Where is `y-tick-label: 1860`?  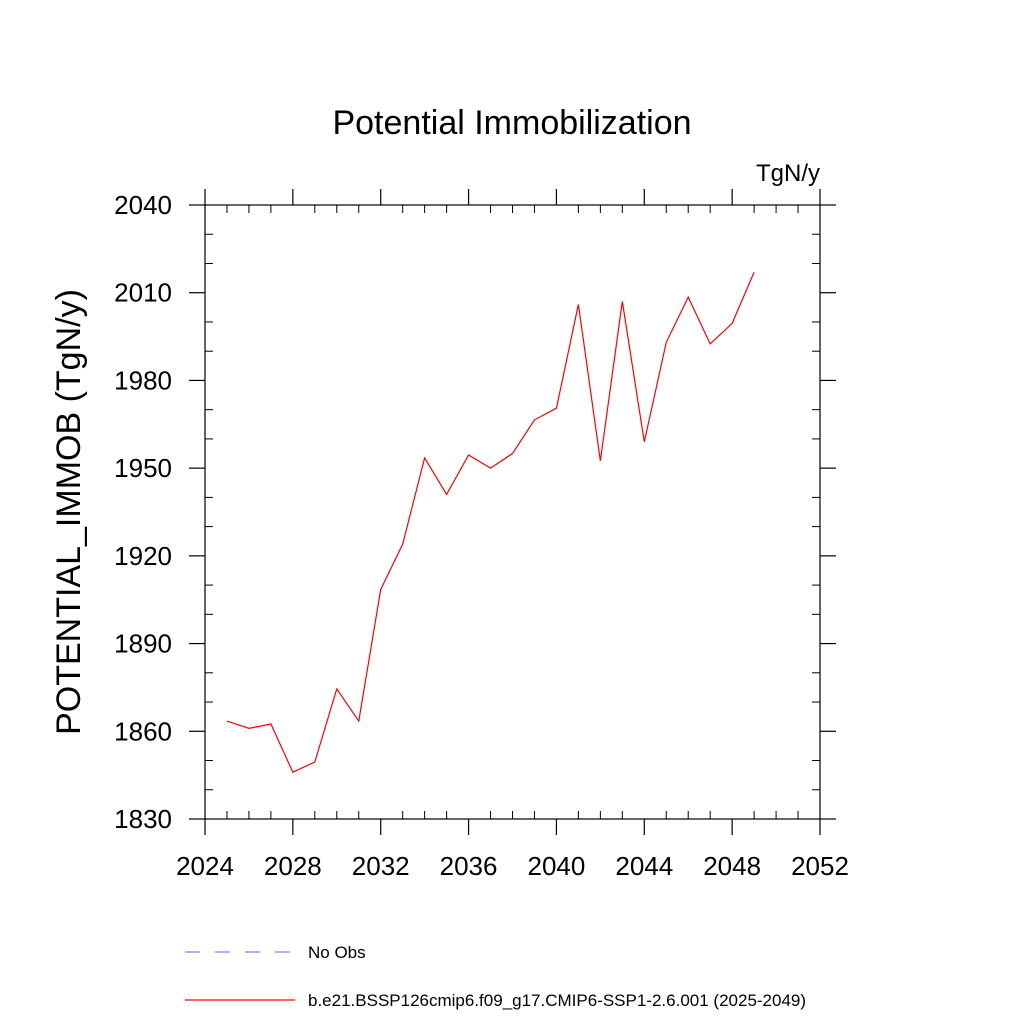 y-tick-label: 1860 is located at coordinates (143, 731).